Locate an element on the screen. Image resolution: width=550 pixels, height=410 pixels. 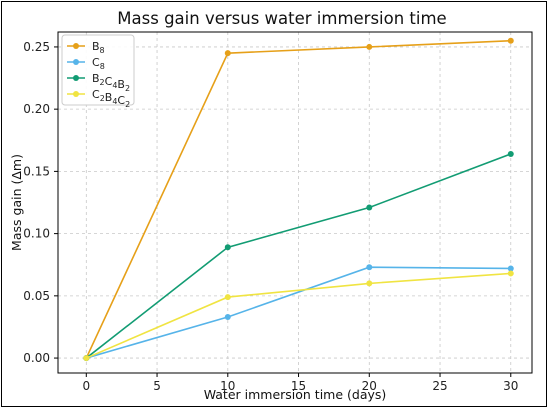
legend-box is located at coordinates (98, 70).